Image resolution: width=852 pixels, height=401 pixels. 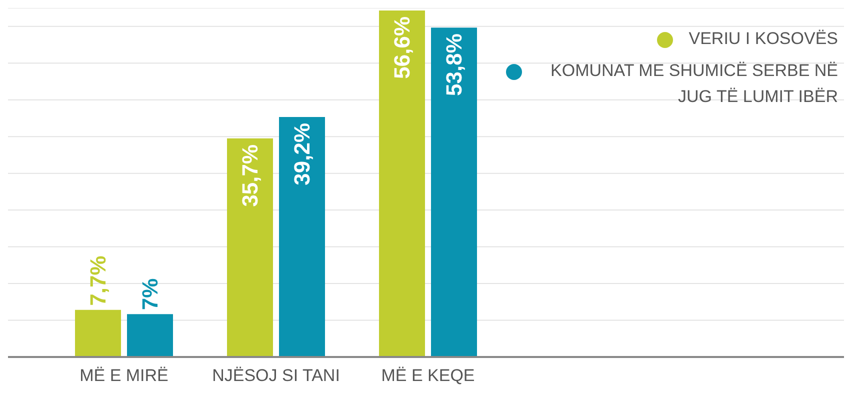 I want to click on x-tick-label: NJËSOJ SI TANI, so click(x=276, y=376).